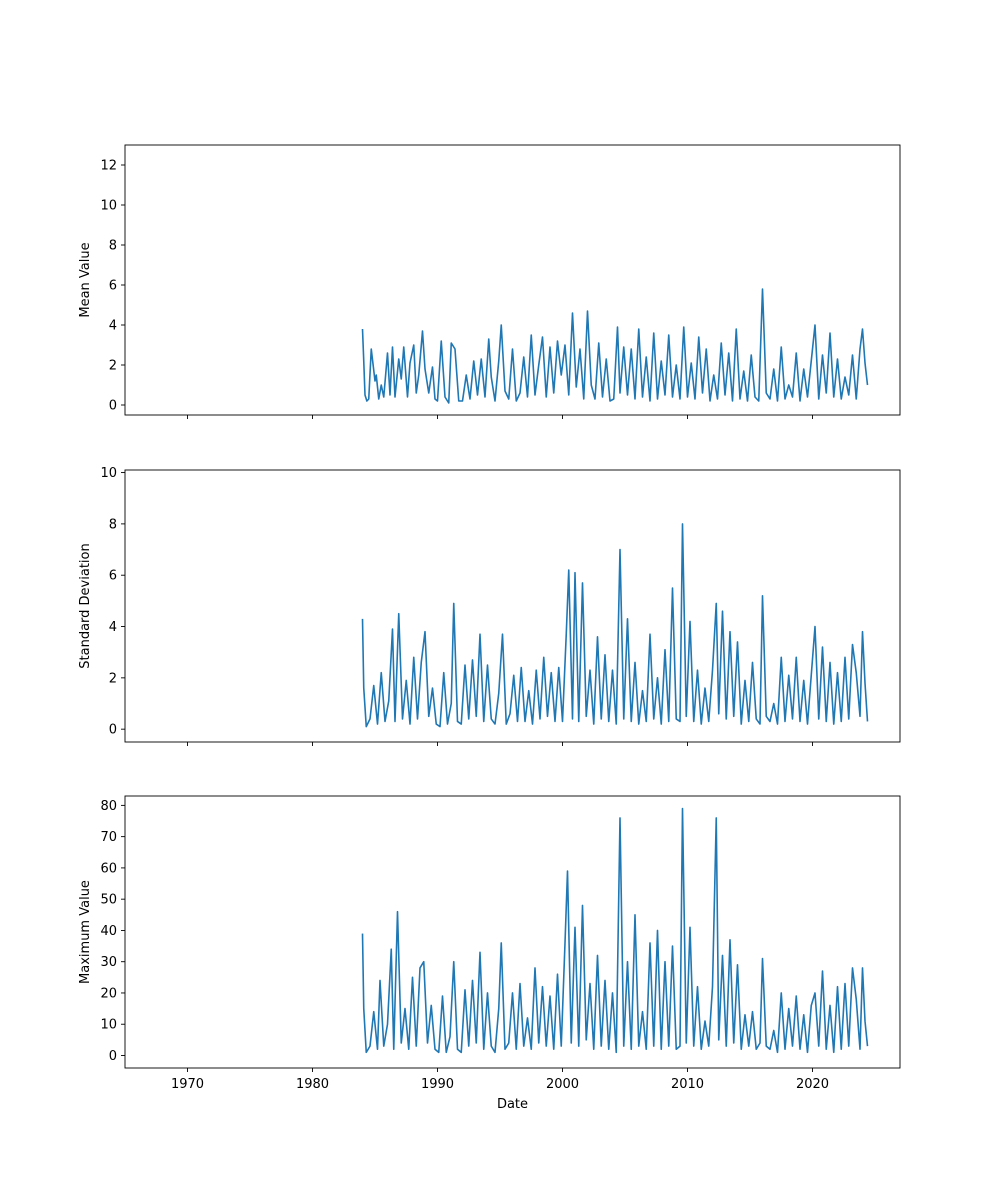  Describe the element at coordinates (108, 837) in the screenshot. I see `y-tick-label: 70` at that location.